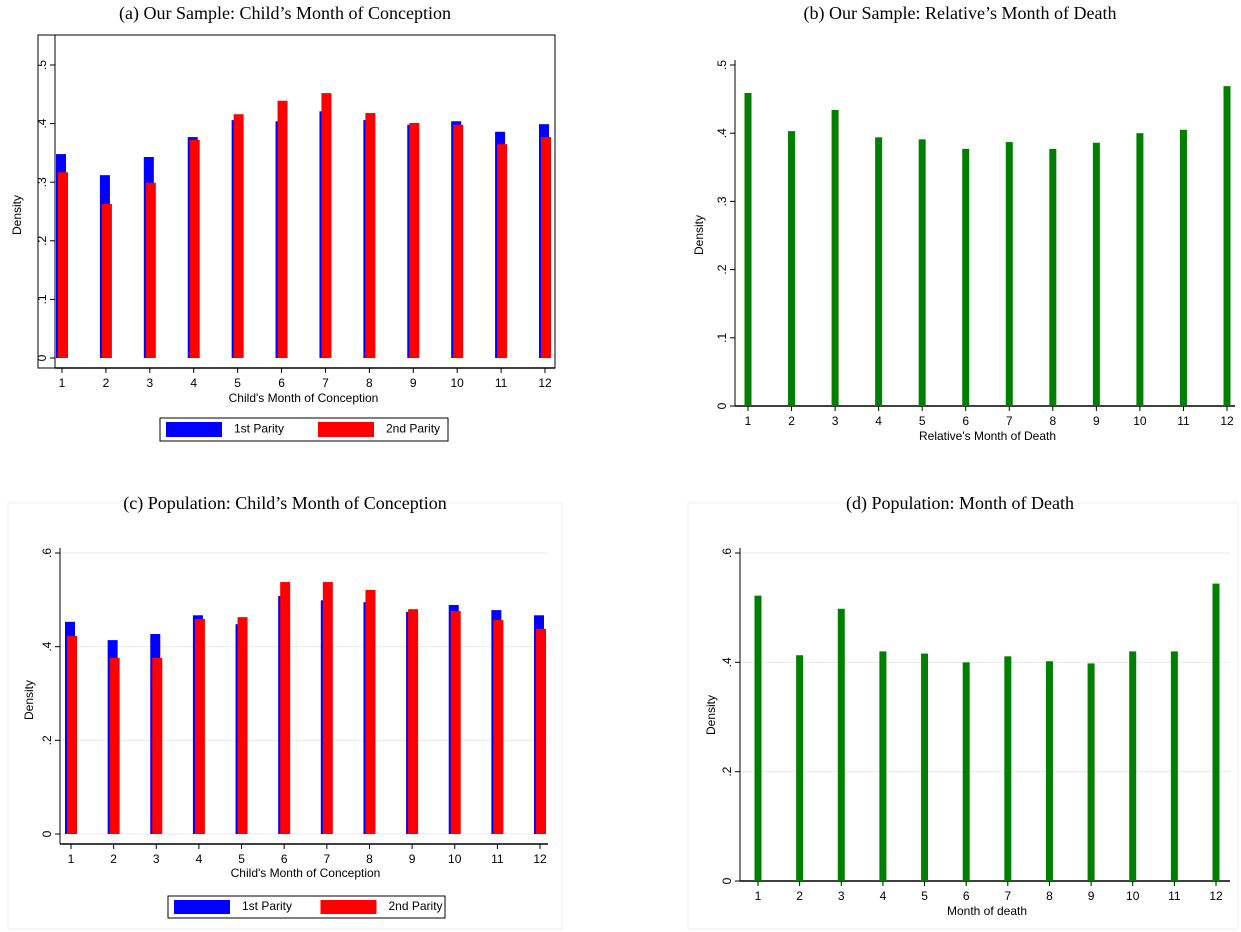  What do you see at coordinates (259, 429) in the screenshot?
I see `legend-label: 1st Parity` at bounding box center [259, 429].